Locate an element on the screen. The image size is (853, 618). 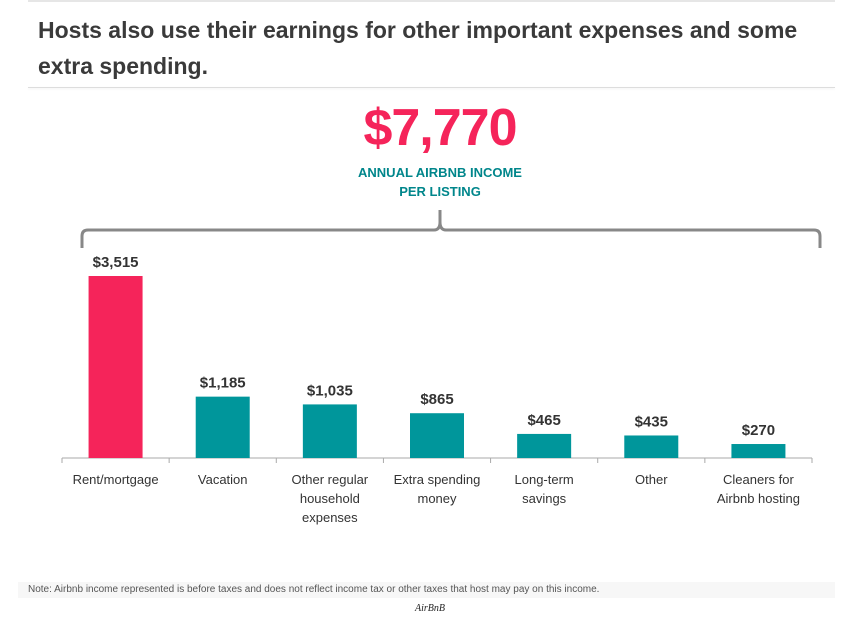
category-label: household is located at coordinates (330, 498).